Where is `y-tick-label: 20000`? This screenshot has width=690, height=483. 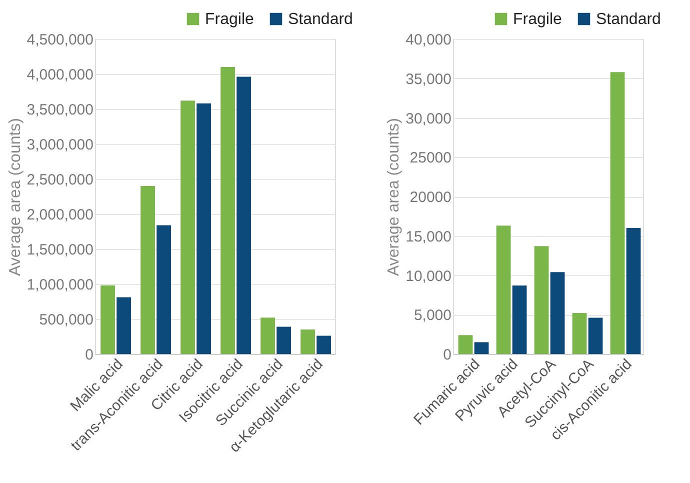 y-tick-label: 20000 is located at coordinates (431, 197).